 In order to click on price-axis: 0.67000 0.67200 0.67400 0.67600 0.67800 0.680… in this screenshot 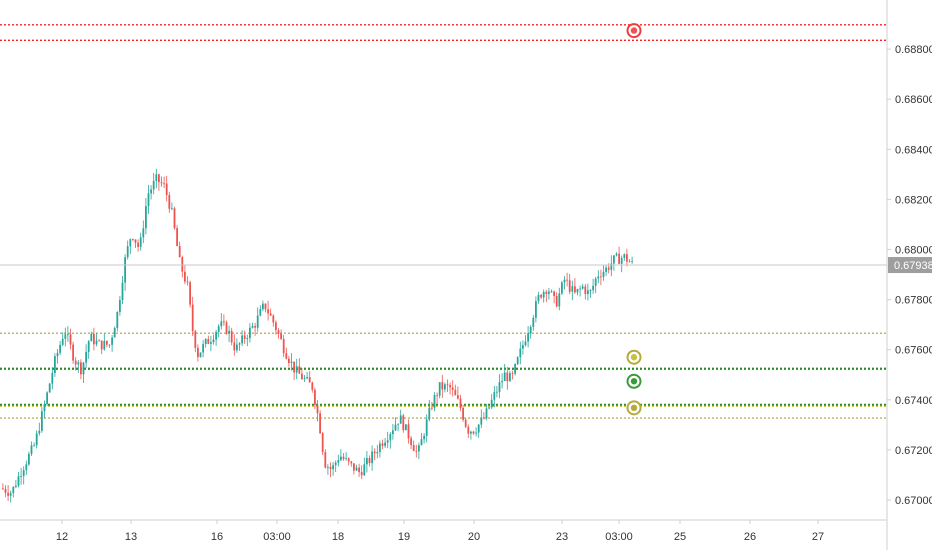, I will do `click(909, 275)`.